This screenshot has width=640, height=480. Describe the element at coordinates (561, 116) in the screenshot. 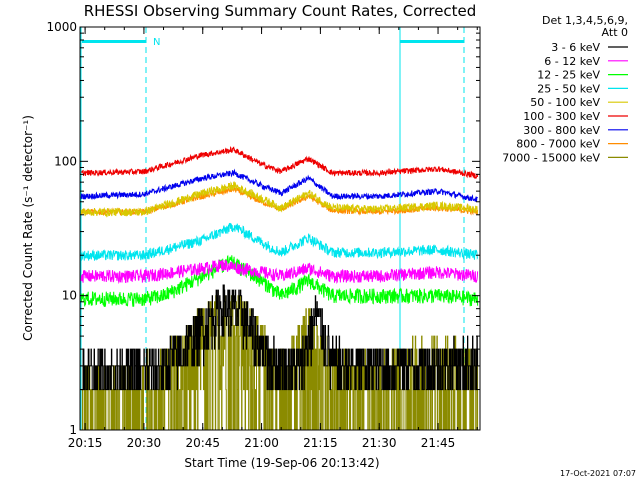

I see `legend-label: 100 - 300 keV` at that location.